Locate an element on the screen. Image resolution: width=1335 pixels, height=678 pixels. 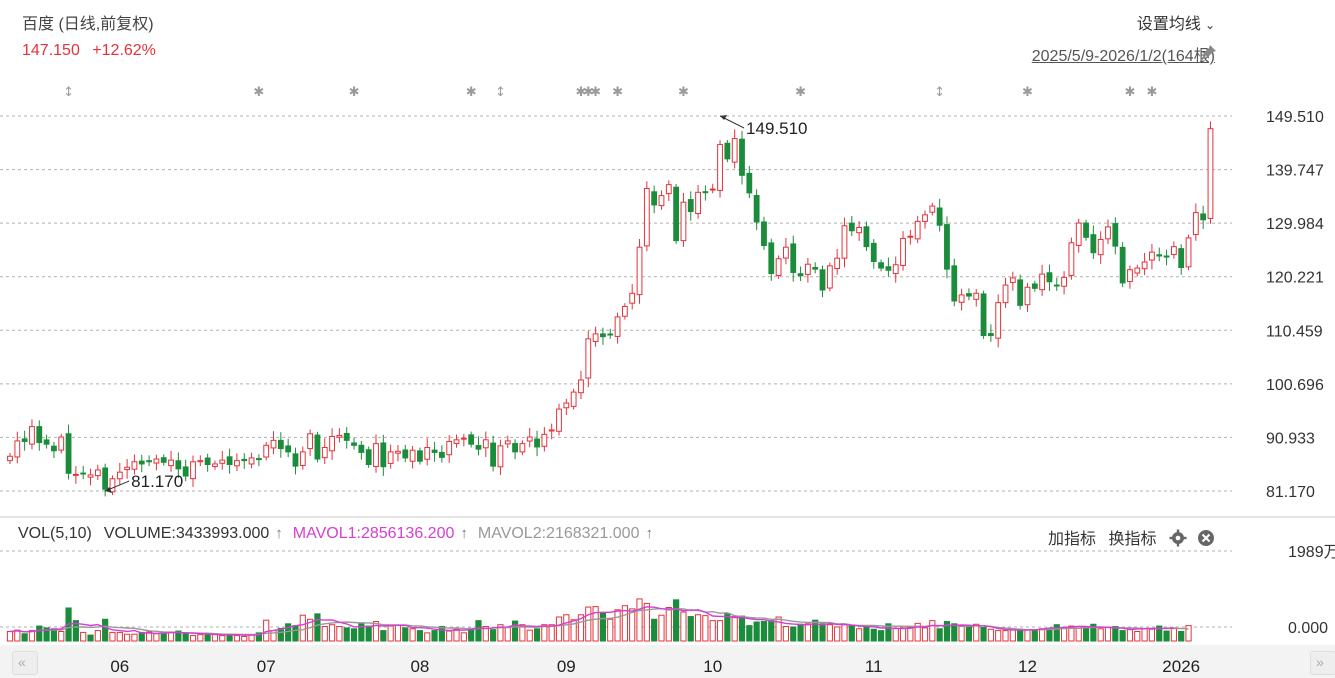
event-marker-icon: ↕ is located at coordinates (939, 92).